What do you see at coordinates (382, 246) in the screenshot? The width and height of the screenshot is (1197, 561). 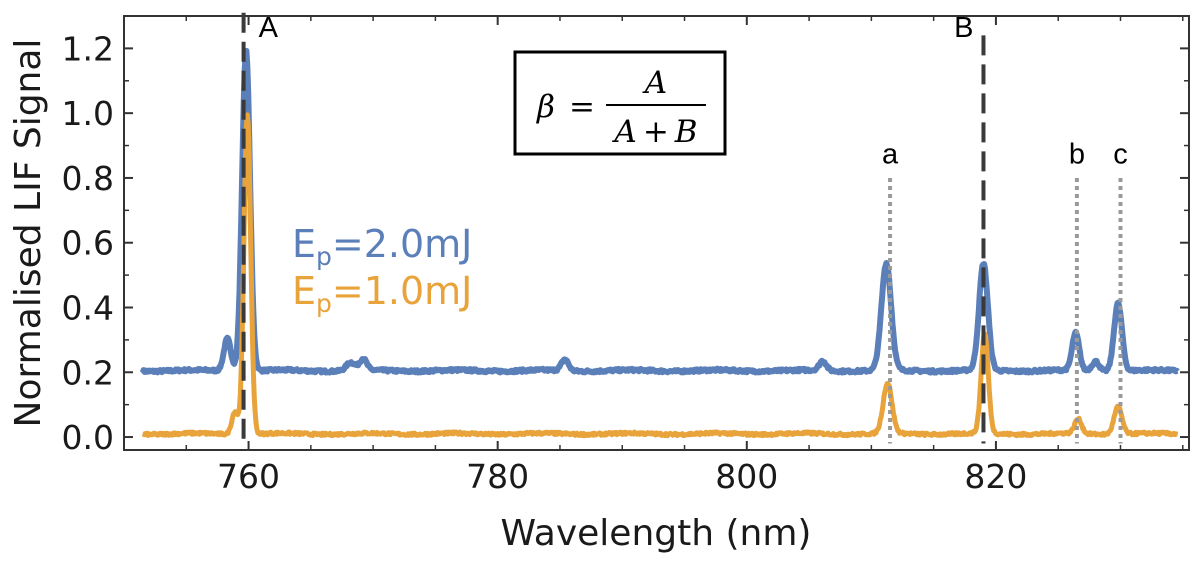 I see `legend-entry-series-0: Ep=2.0mJ` at bounding box center [382, 246].